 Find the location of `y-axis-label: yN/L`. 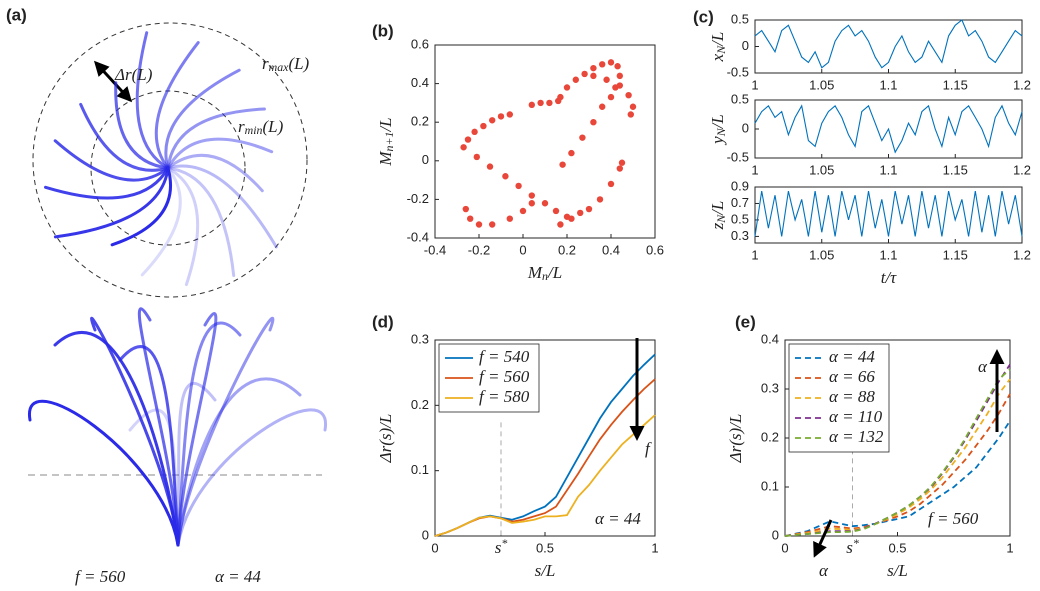

y-axis-label: yN/L is located at coordinates (718, 130).